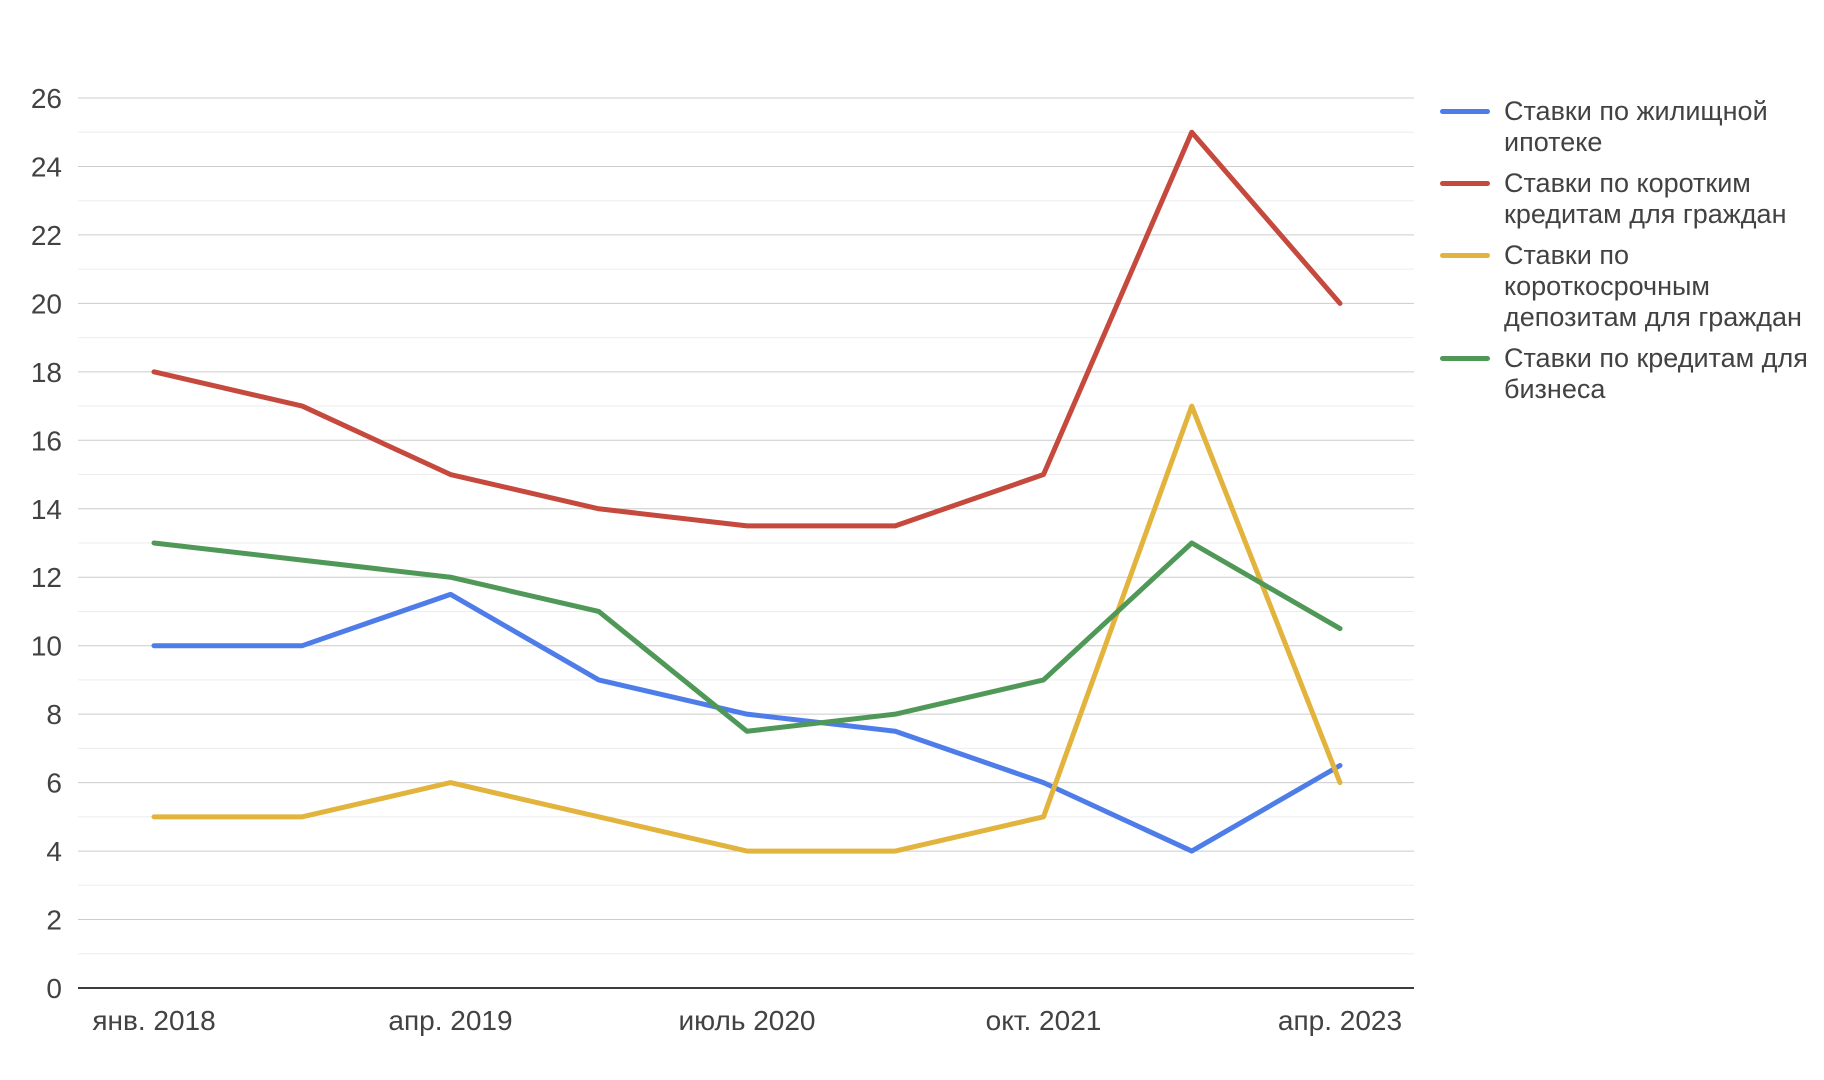  Describe the element at coordinates (54, 920) in the screenshot. I see `y-tick-label: 2` at that location.